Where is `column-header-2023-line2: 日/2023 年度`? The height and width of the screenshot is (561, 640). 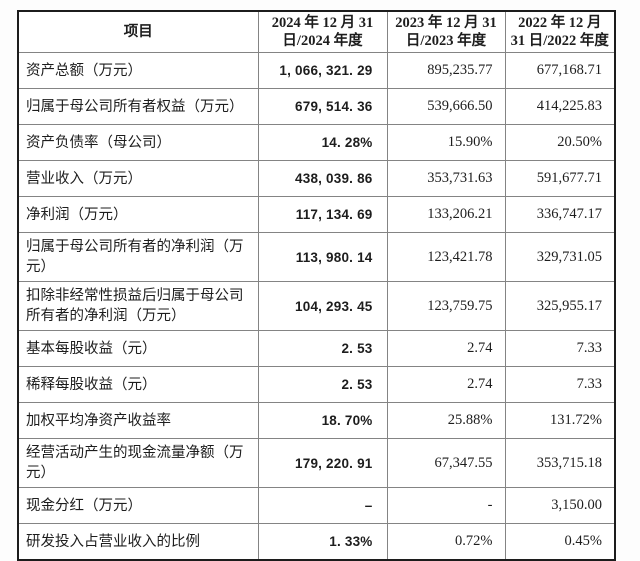 column-header-2023-line2: 日/2023 年度 is located at coordinates (446, 41).